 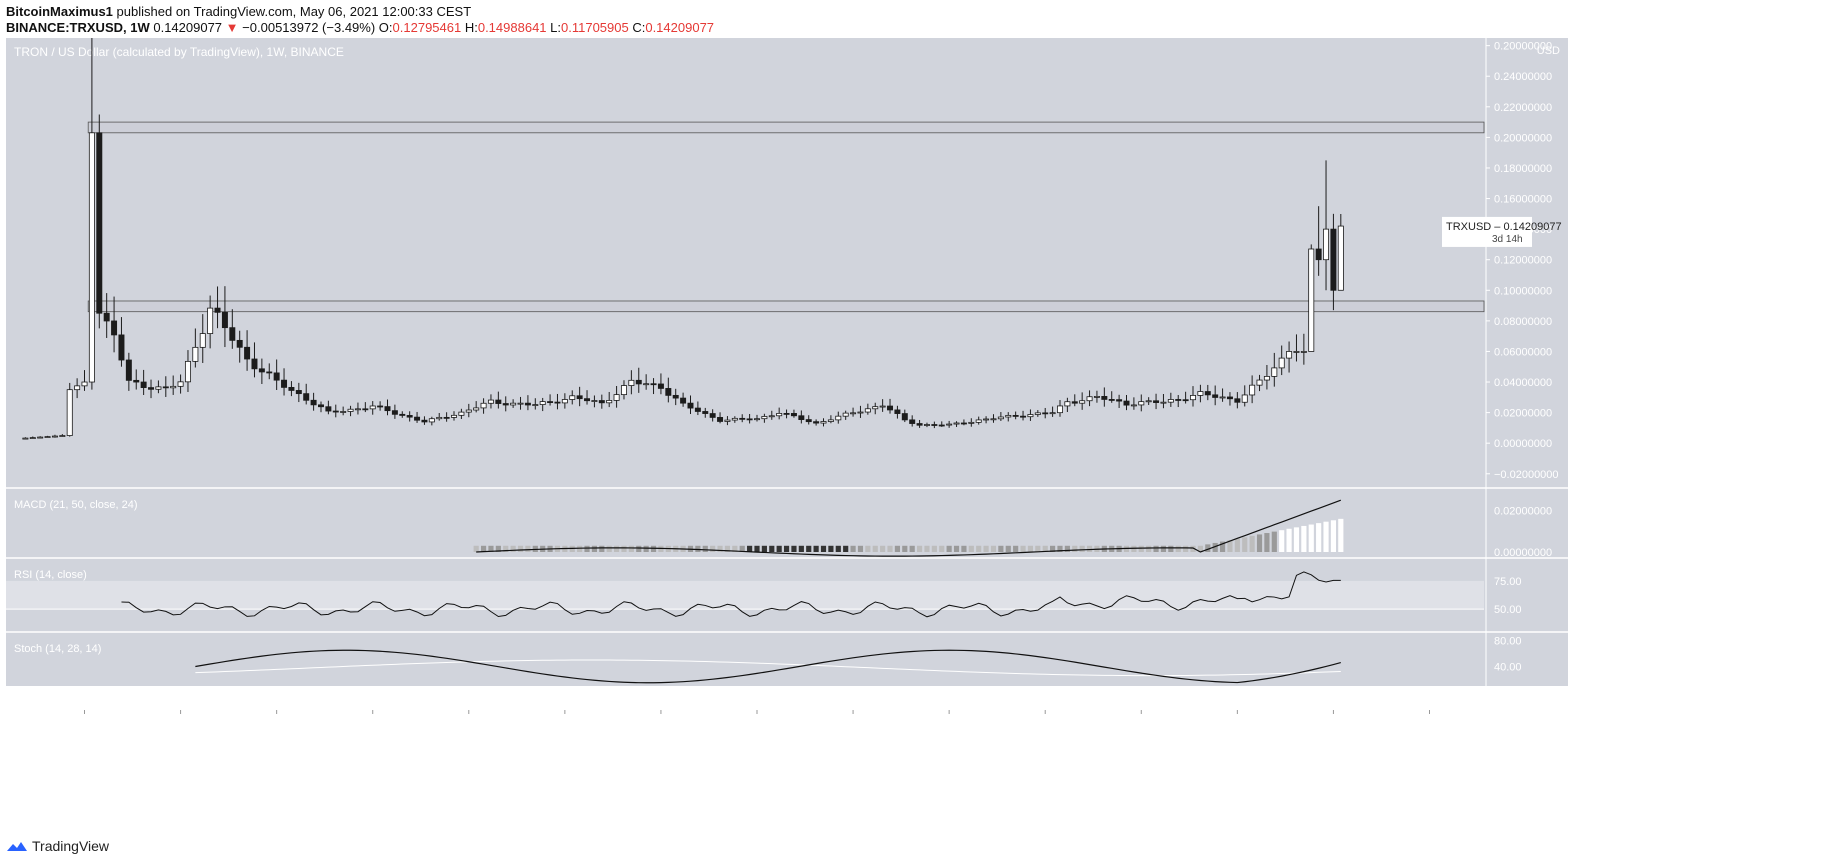 I want to click on countdown-label: 3d 14h, so click(x=1507, y=239).